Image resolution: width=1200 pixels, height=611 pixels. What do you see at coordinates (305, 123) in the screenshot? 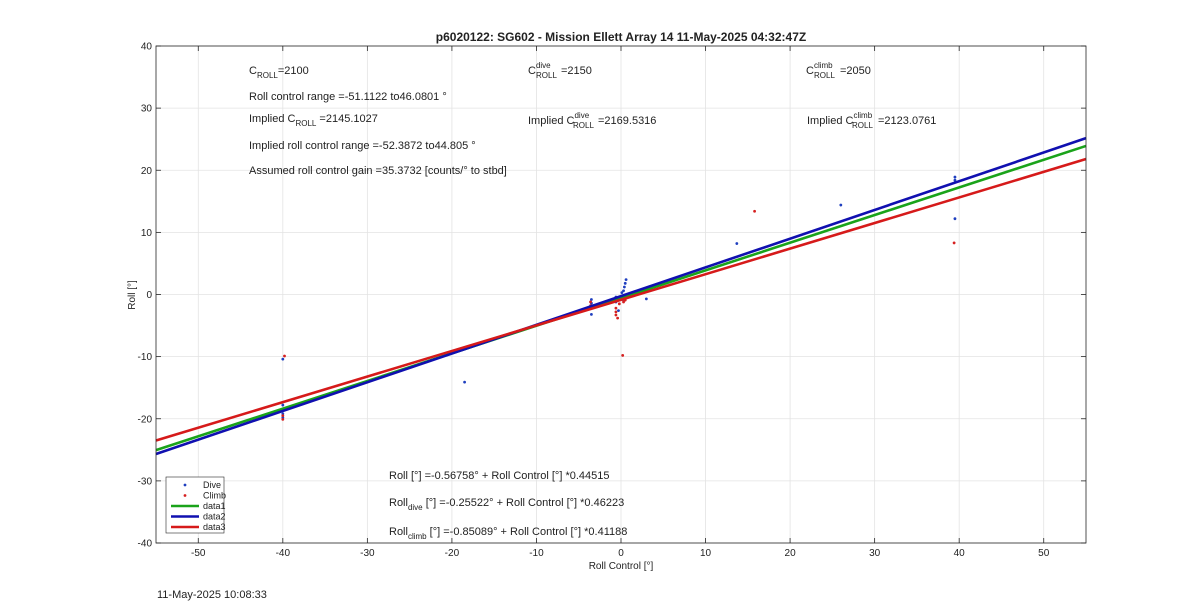
I see `implied-c-sub: ROLL` at bounding box center [305, 123].